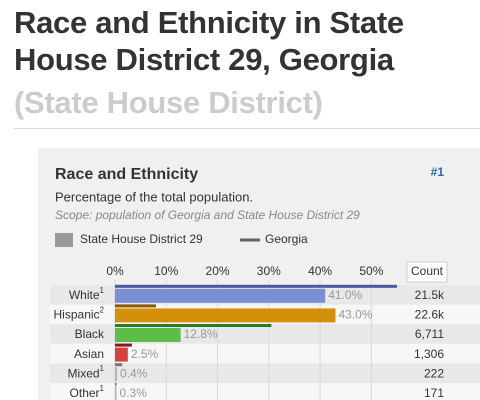 This screenshot has height=400, width=480. I want to click on x-tick-label: 40%, so click(320, 271).